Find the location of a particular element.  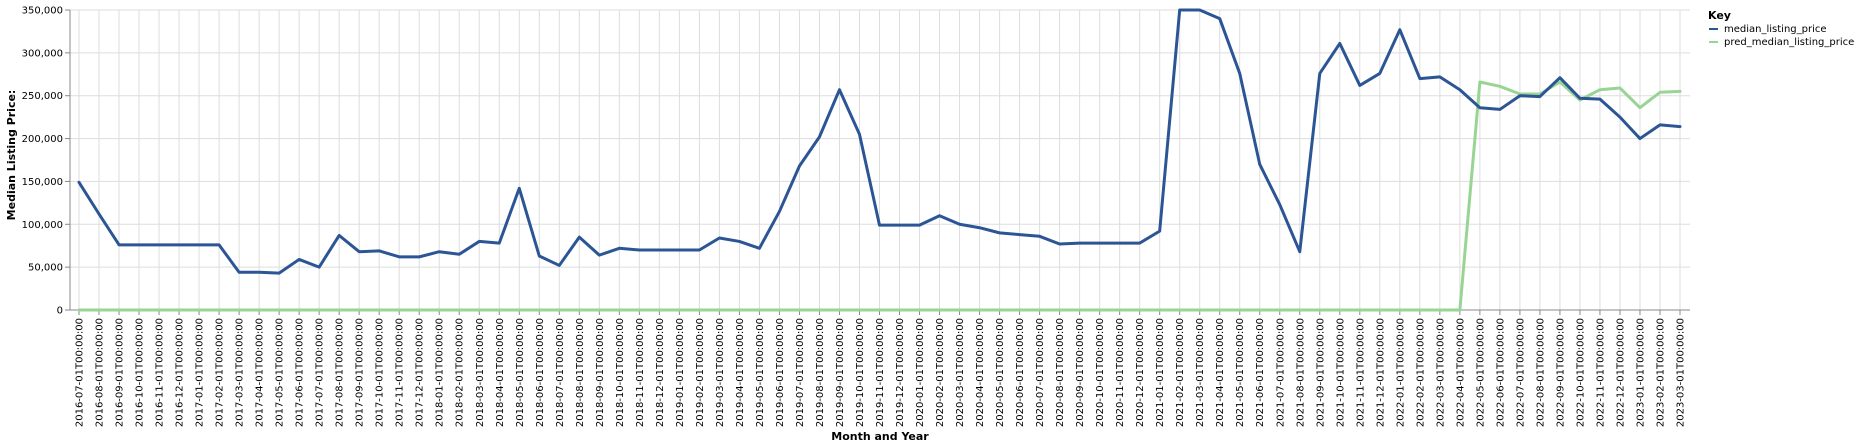

x-axis-title: Month and Year is located at coordinates (880, 436).